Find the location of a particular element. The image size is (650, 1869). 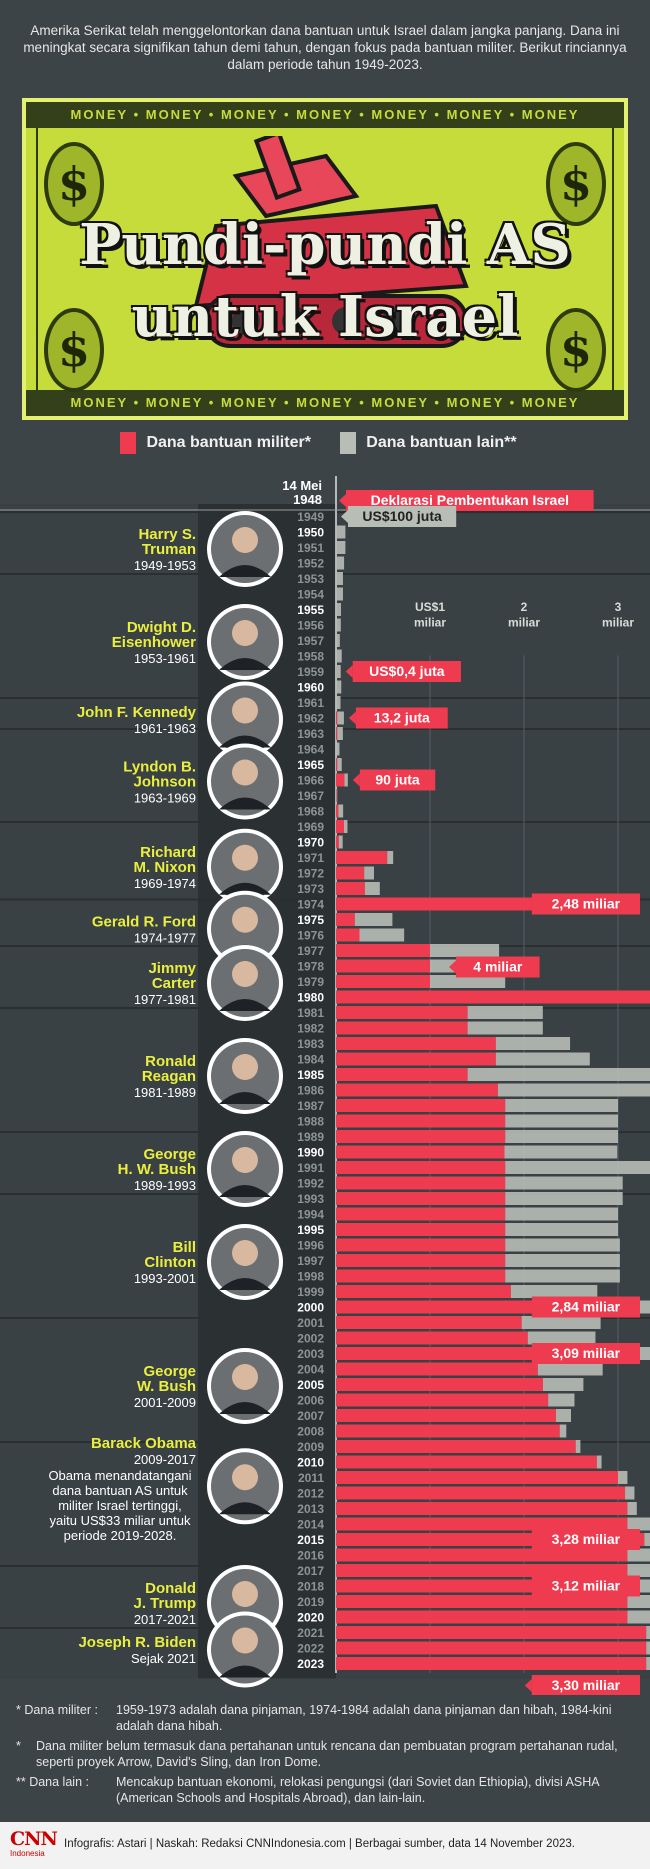

president-term: 1969-1974 is located at coordinates (165, 883).